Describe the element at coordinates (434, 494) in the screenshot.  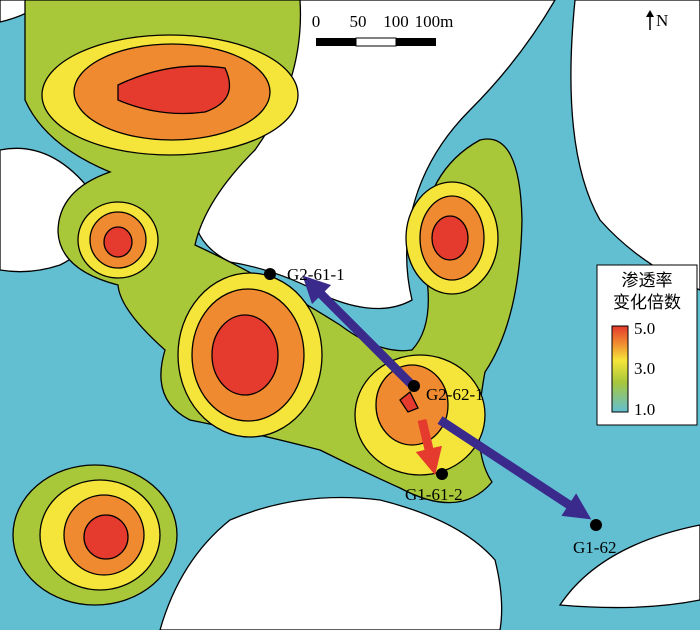
I see `well-label: G1-61-2` at that location.